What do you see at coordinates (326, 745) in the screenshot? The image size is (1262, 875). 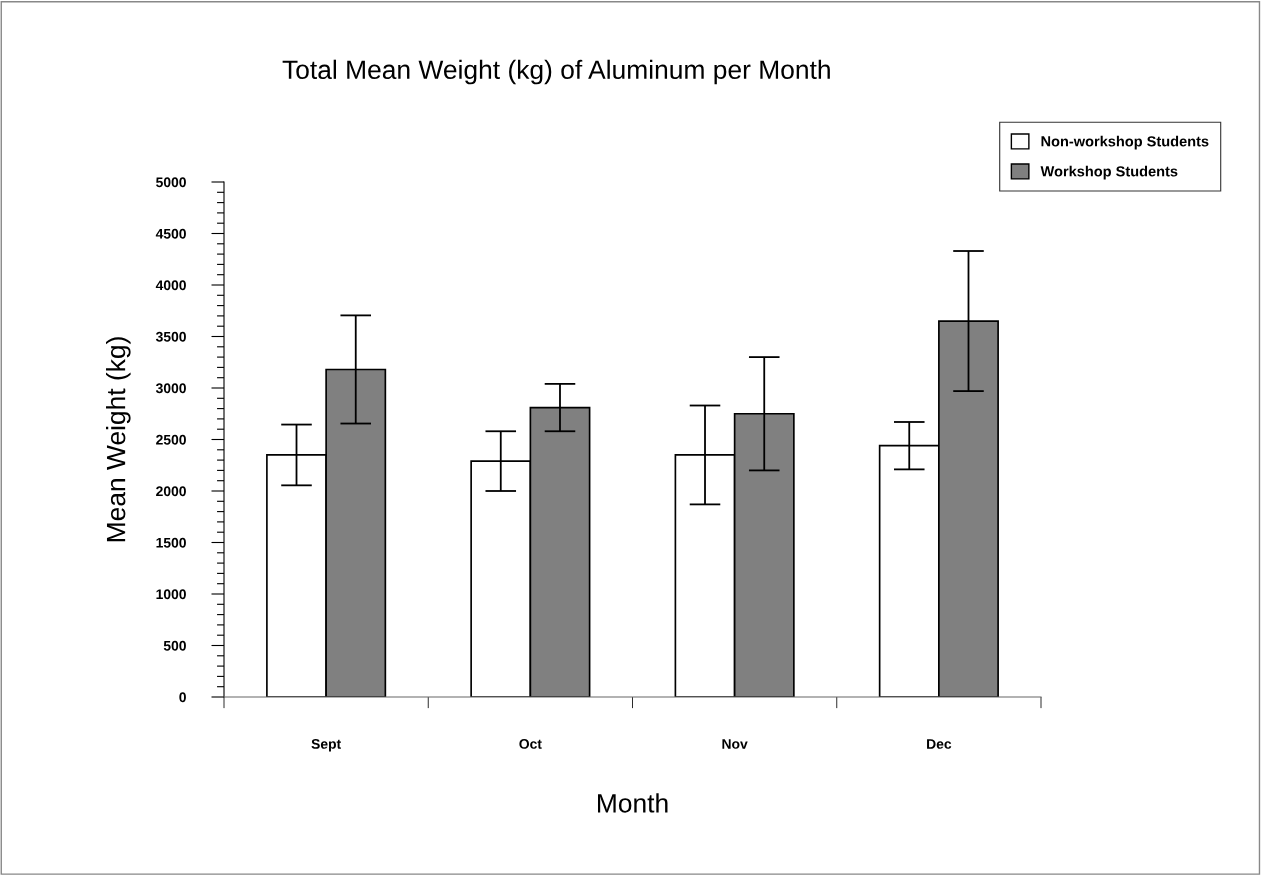 I see `x-tick-label: Sept` at bounding box center [326, 745].